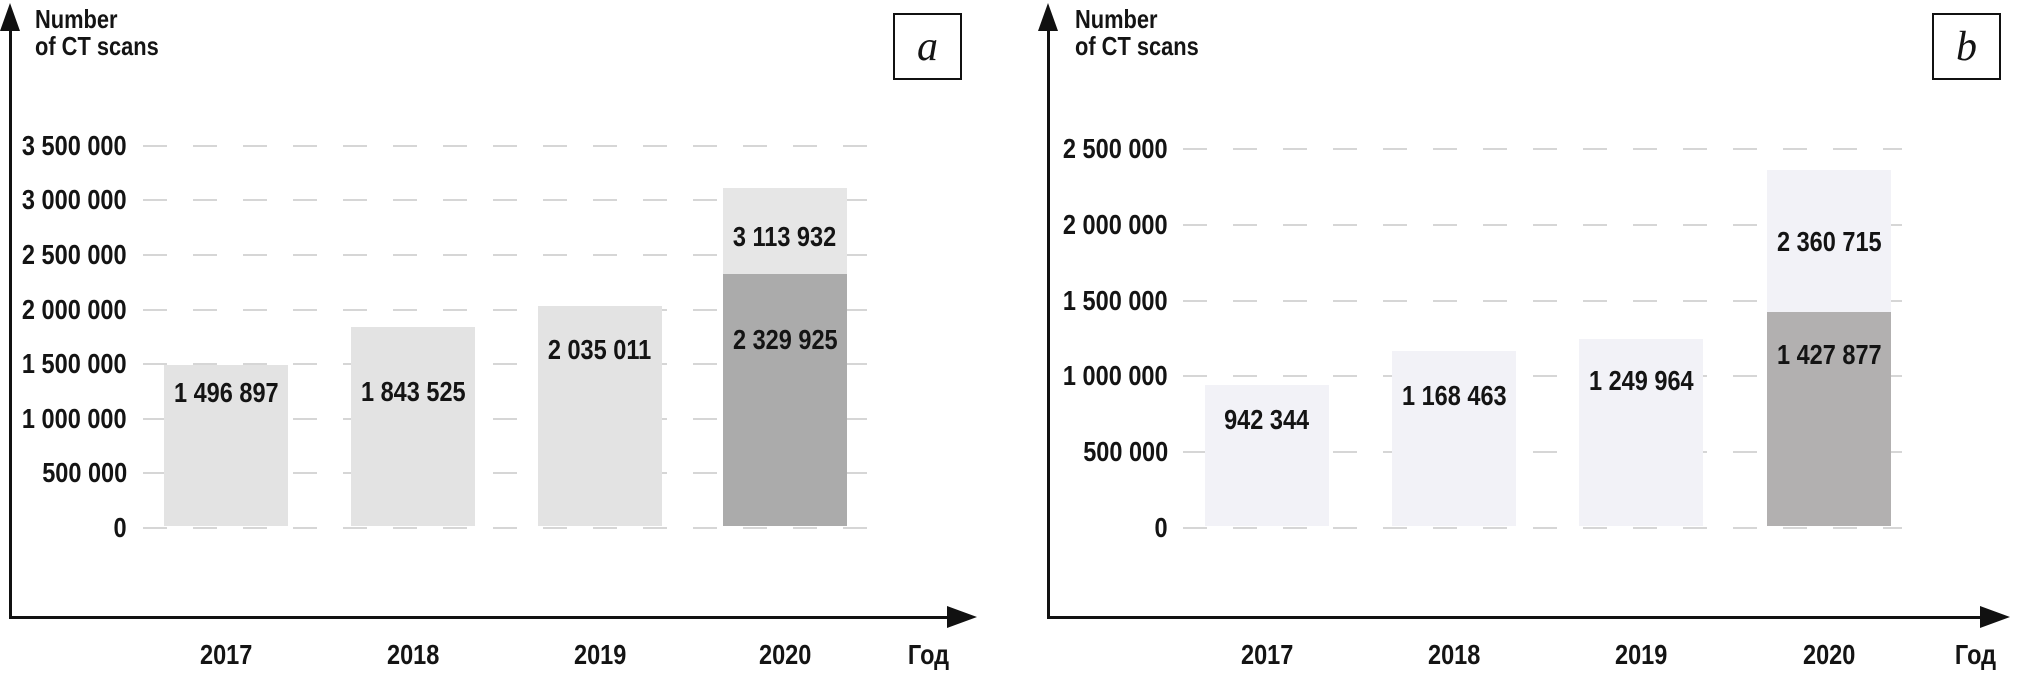 This screenshot has width=2020, height=675. I want to click on bar-value-label: 1 496 897, so click(226, 393).